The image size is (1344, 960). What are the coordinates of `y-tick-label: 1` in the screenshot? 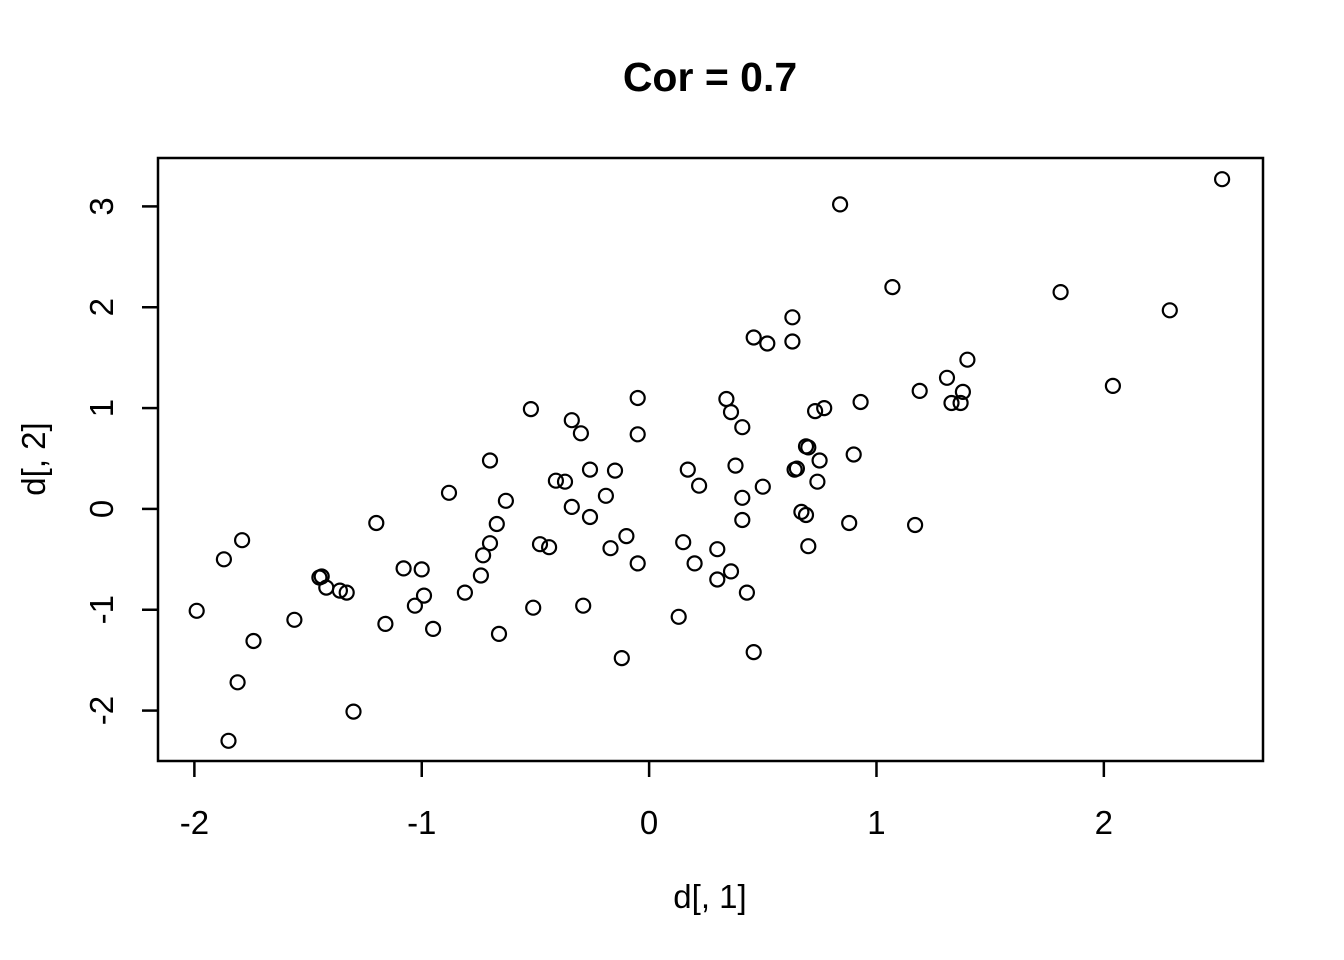 It's located at (101, 408).